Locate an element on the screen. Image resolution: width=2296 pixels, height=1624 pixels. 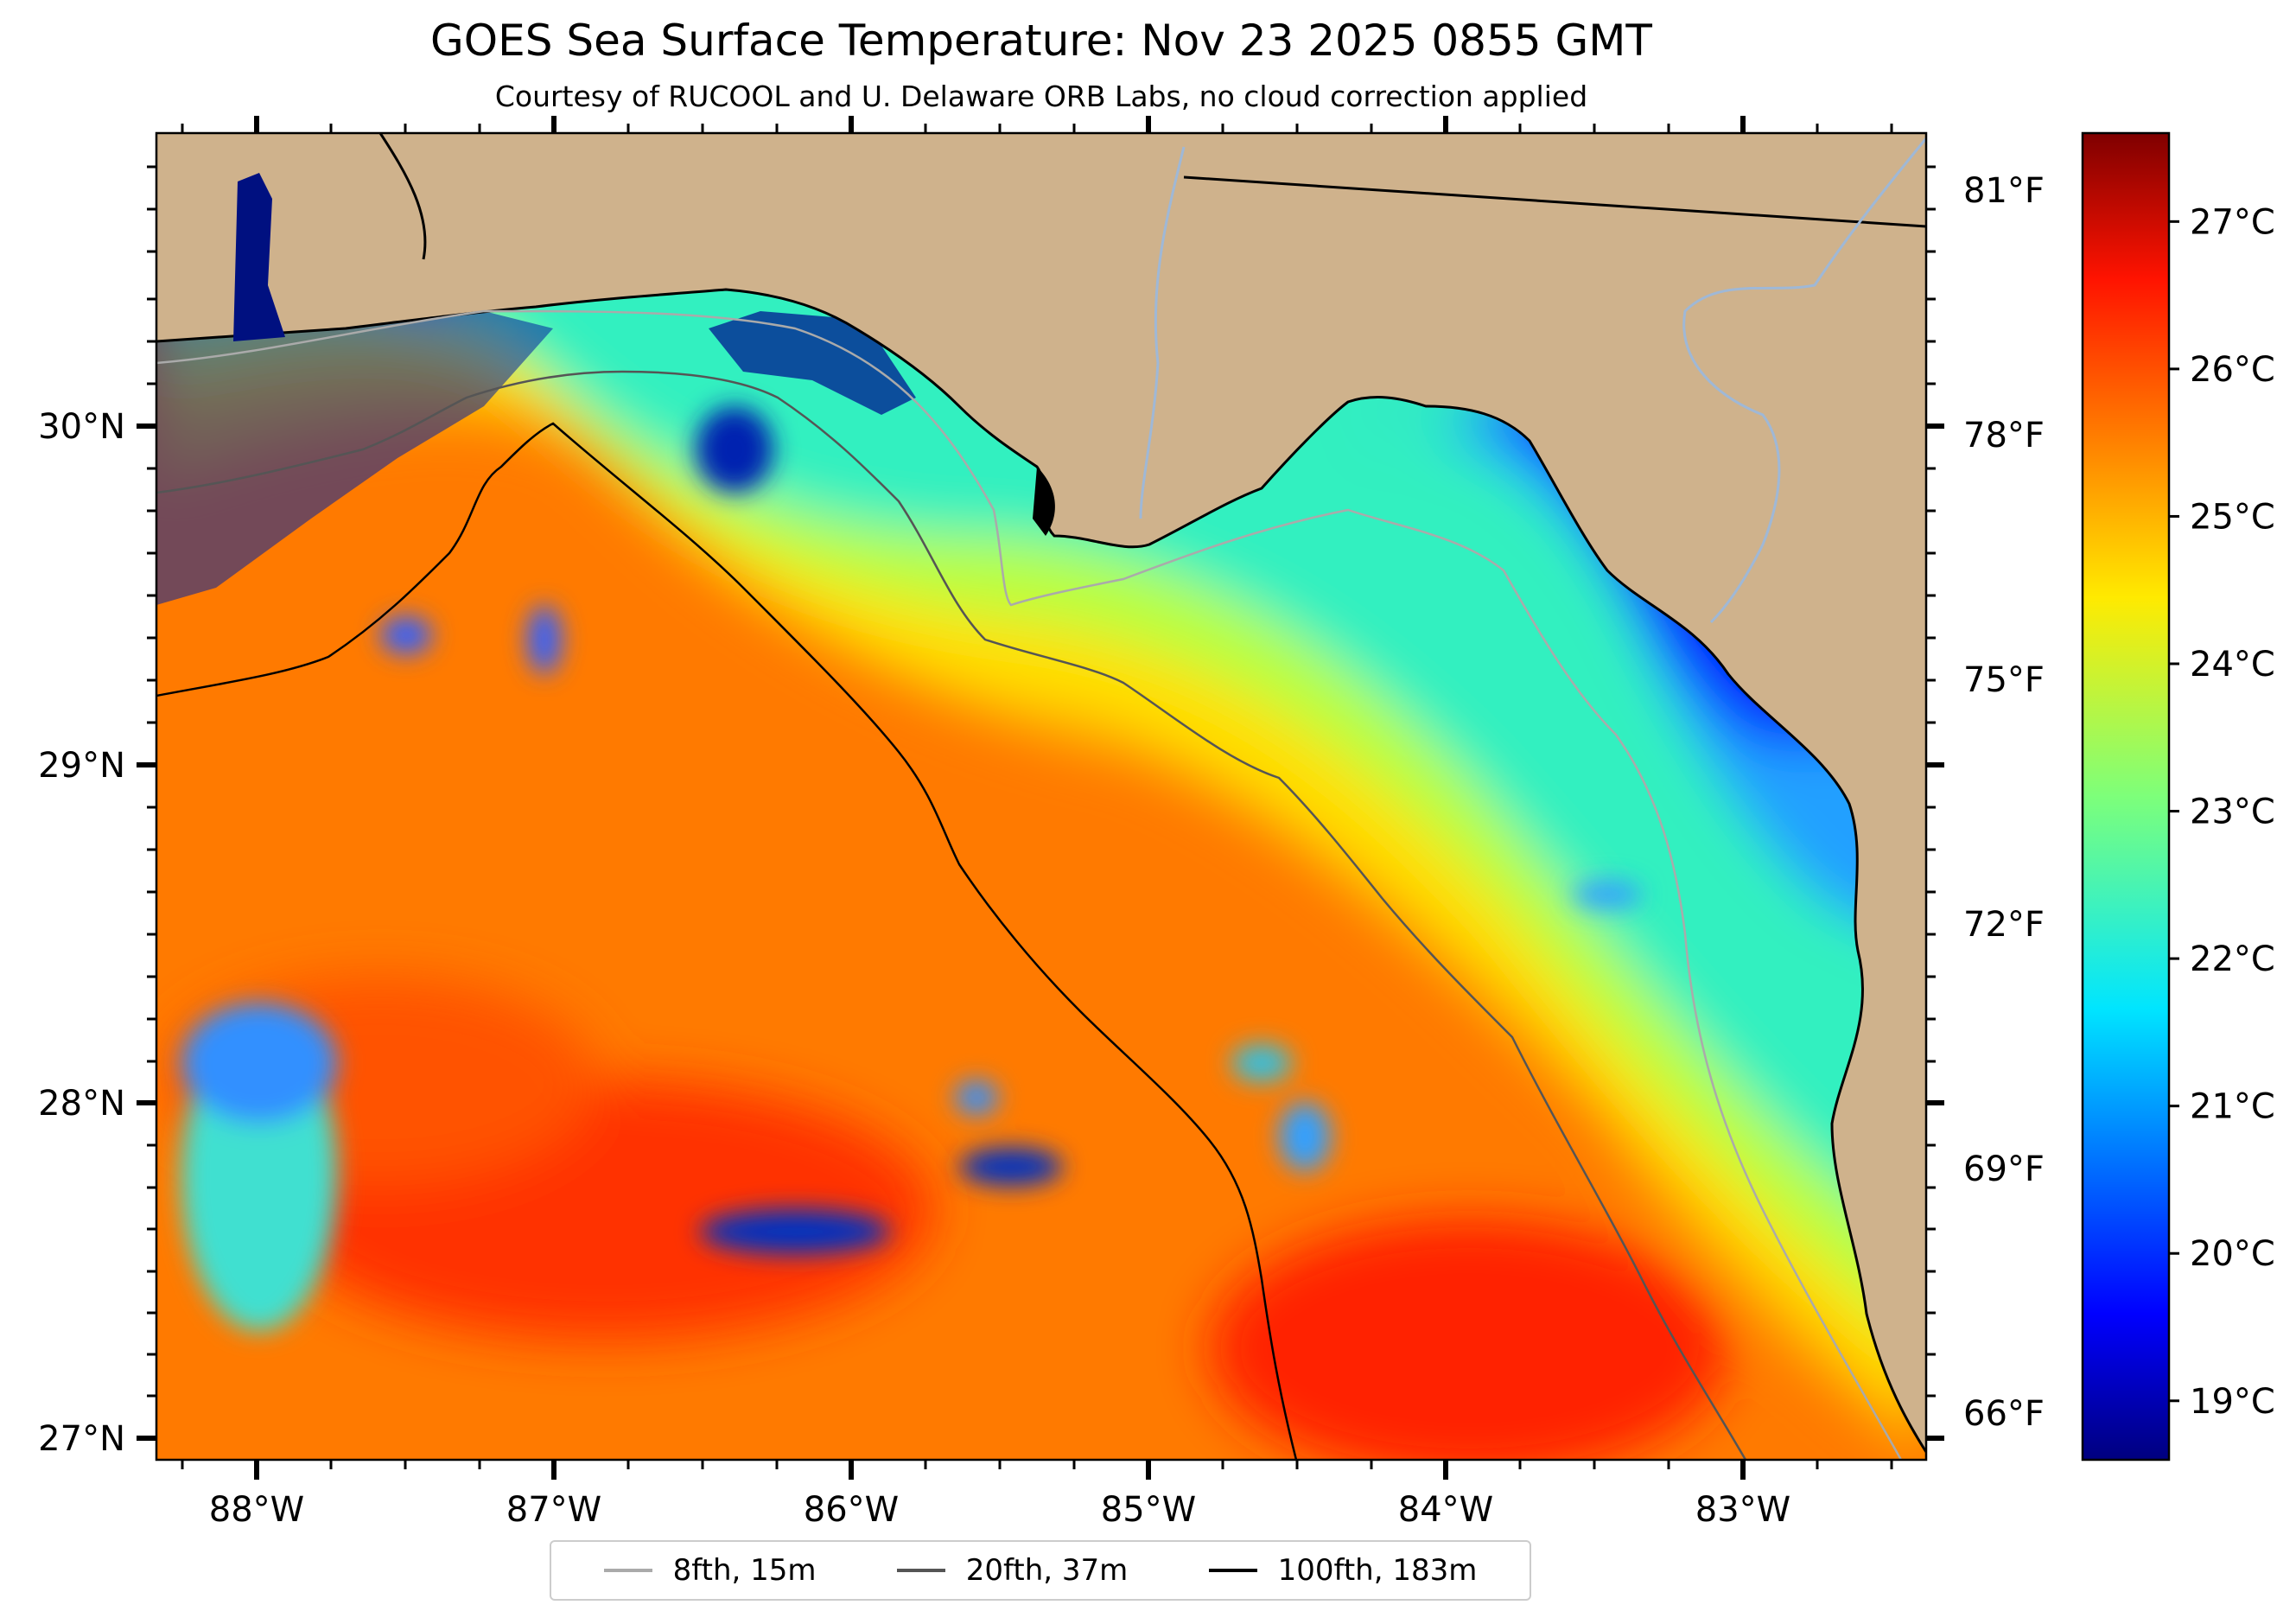
f-label-66: 66°F is located at coordinates (2004, 1414).